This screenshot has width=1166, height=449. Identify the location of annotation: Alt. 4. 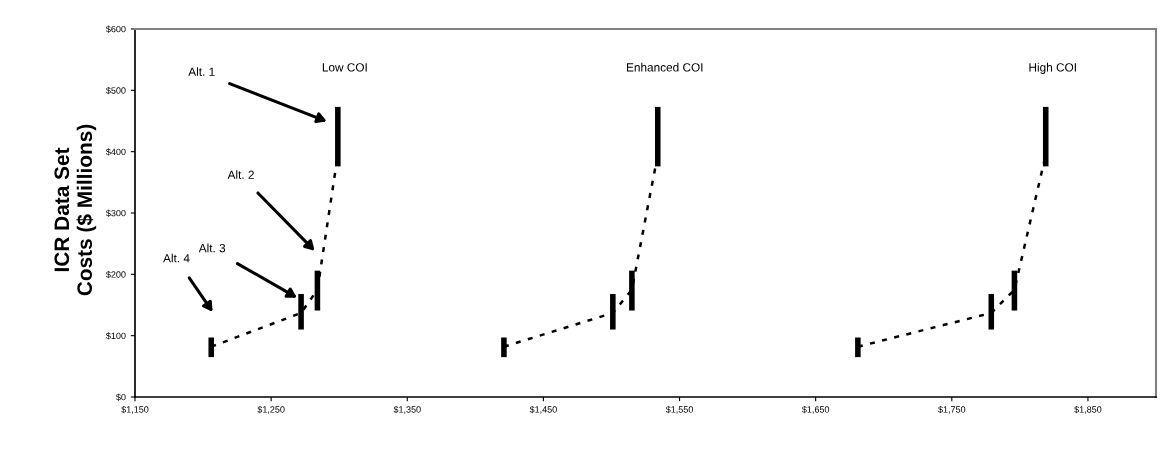
(176, 258).